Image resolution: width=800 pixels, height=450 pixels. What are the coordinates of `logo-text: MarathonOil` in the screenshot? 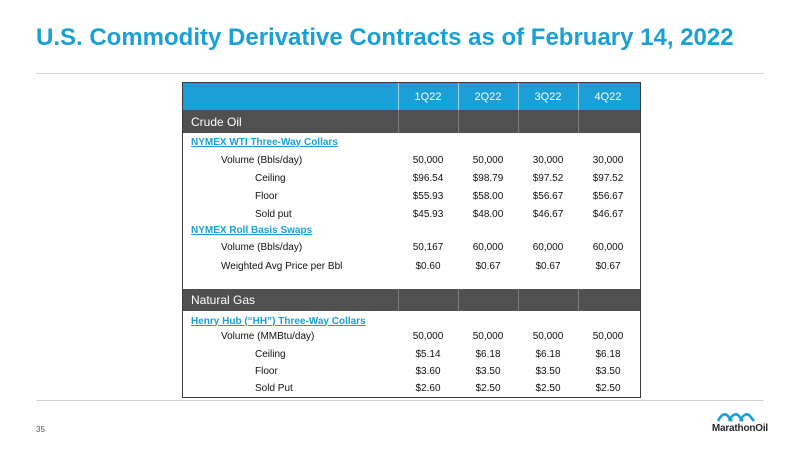 It's located at (739, 428).